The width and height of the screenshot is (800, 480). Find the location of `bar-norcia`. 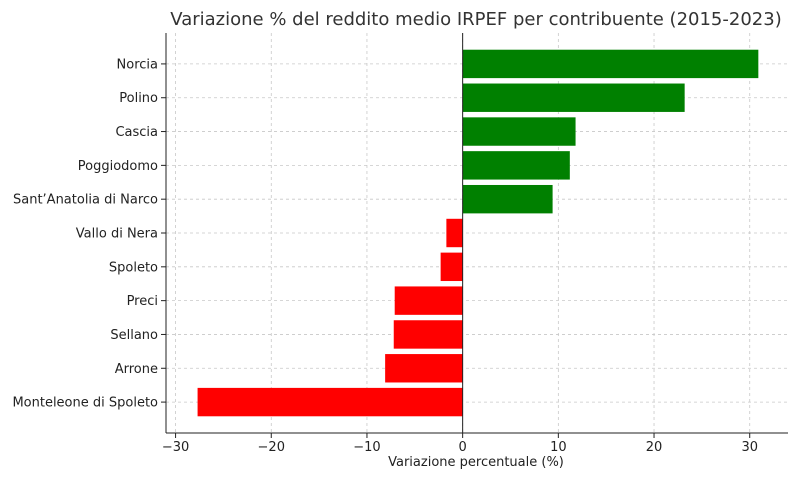

bar-norcia is located at coordinates (610, 64).